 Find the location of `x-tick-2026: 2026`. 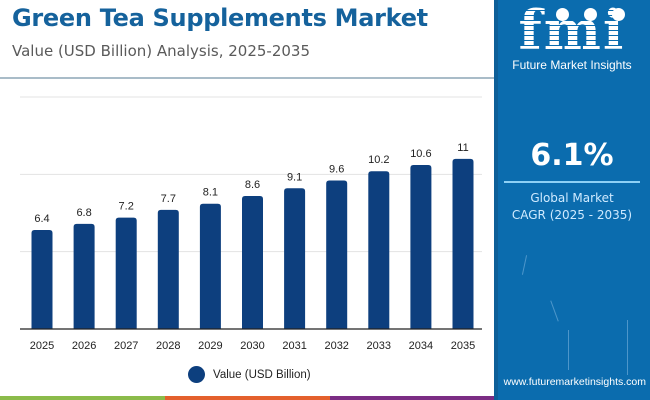

x-tick-2026: 2026 is located at coordinates (84, 346).